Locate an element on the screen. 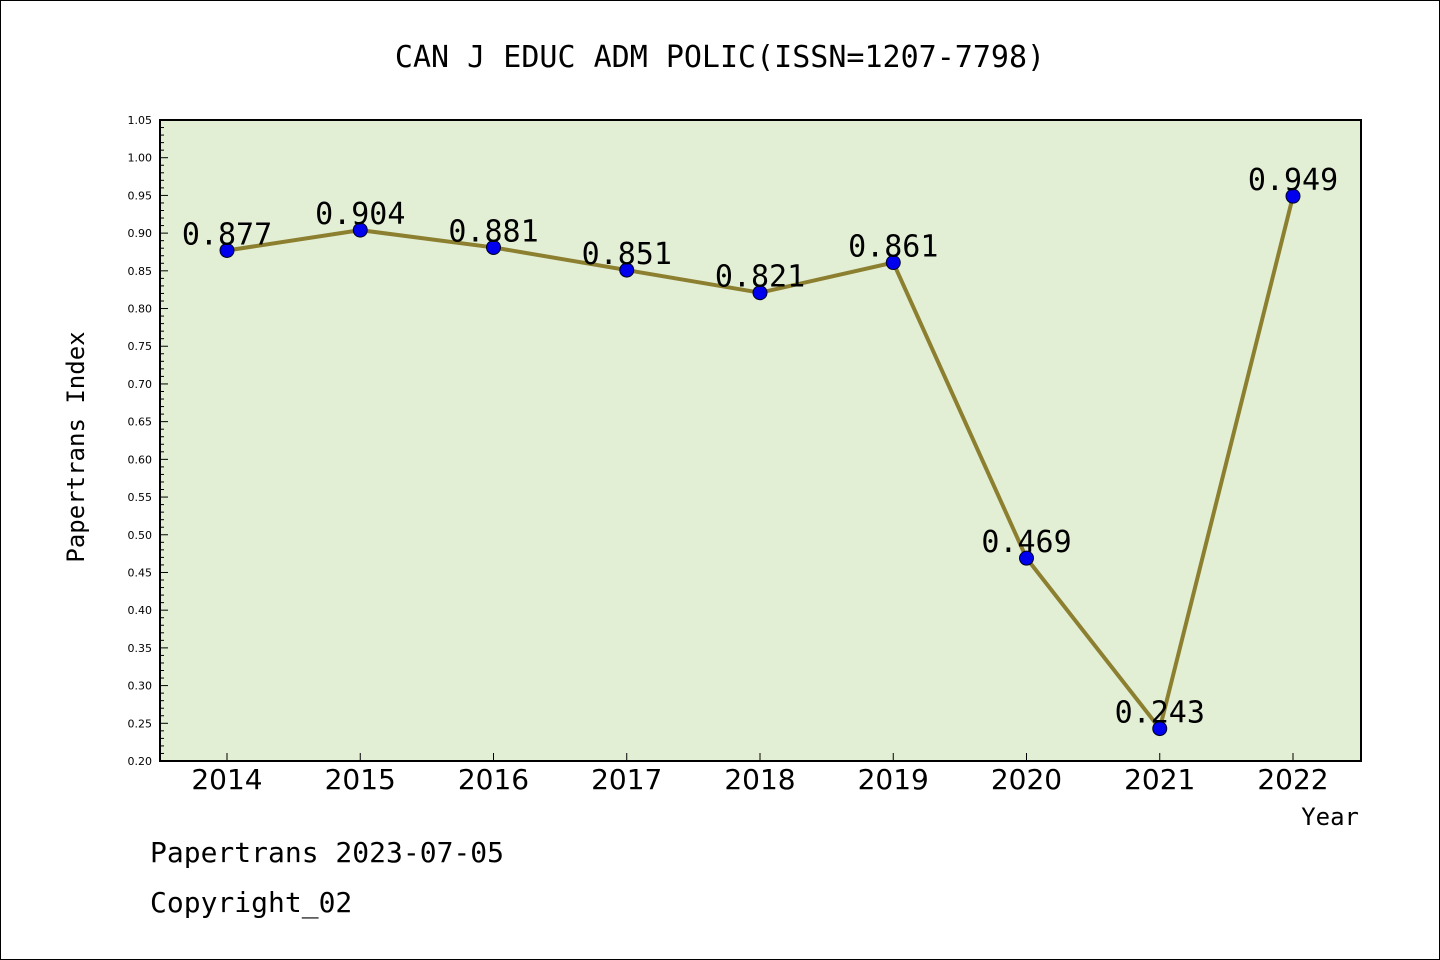 The width and height of the screenshot is (1440, 960). x-axis: 2014 2015 2016 2017 2018 2019 2020 2021 2022 is located at coordinates (760, 774).